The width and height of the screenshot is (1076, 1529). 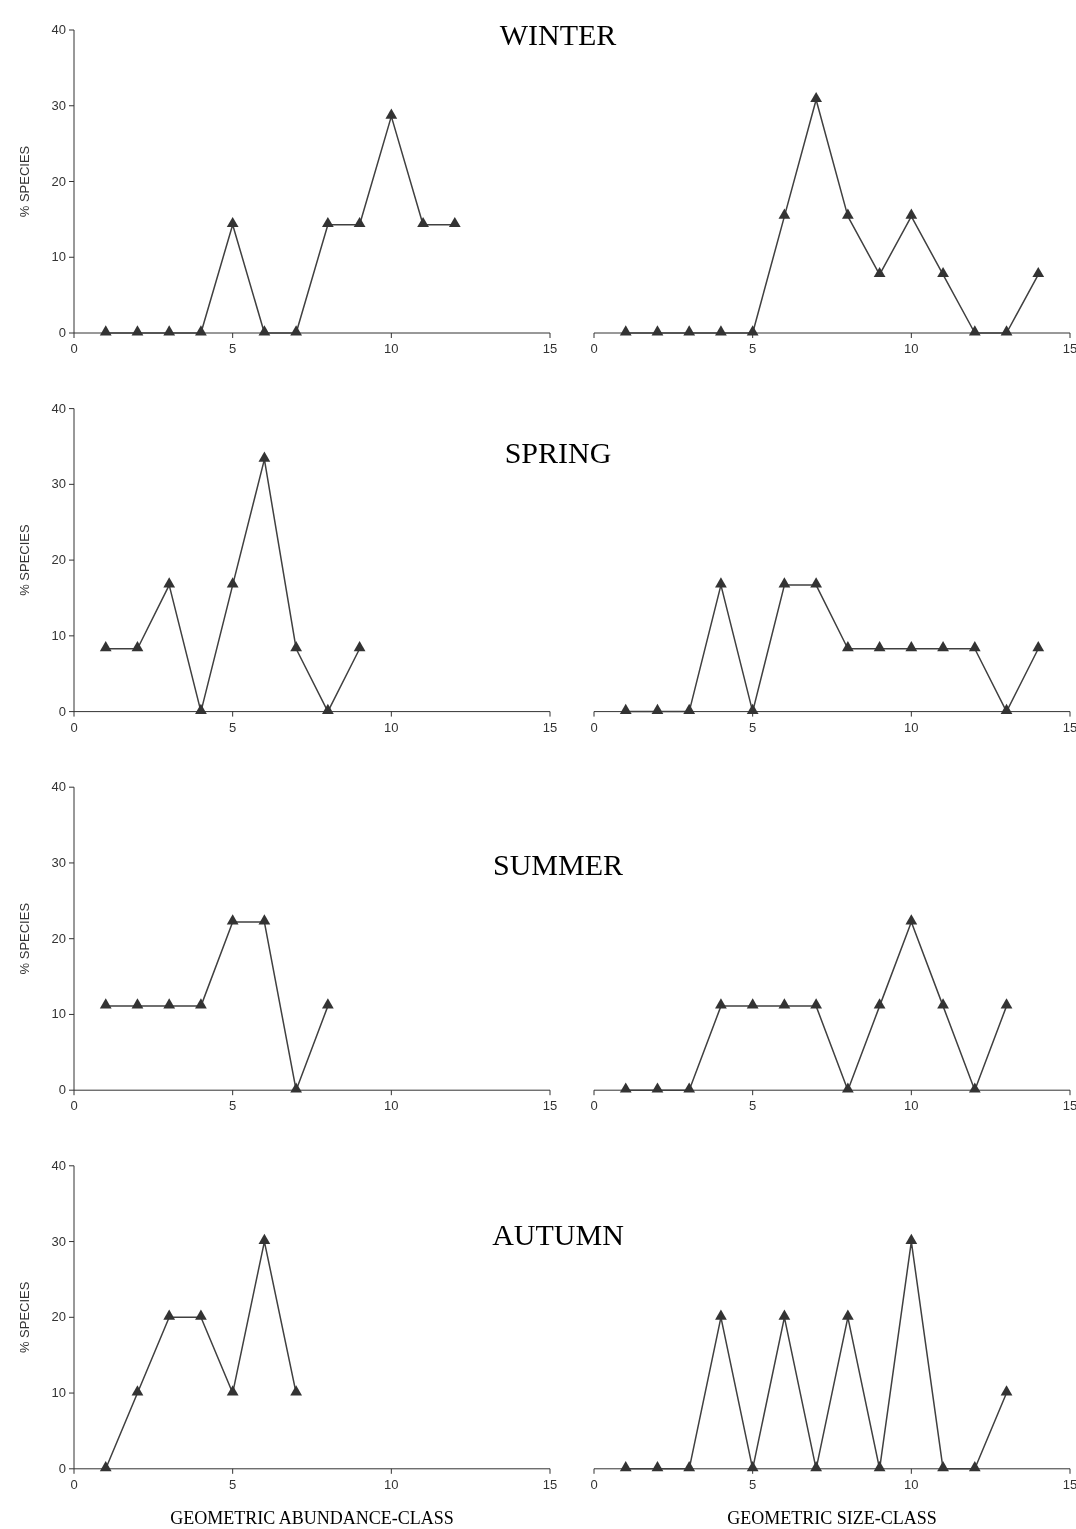 What do you see at coordinates (558, 1234) in the screenshot?
I see `text: AUTUMN` at bounding box center [558, 1234].